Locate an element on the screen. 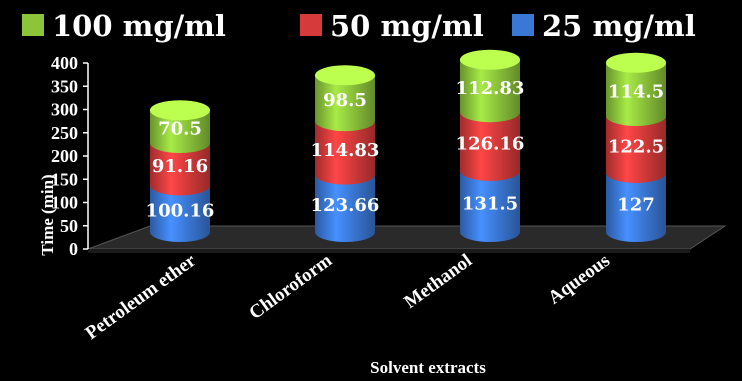  y-axis: 0 50 100 150 200 250 300 350 400 is located at coordinates (70, 156).